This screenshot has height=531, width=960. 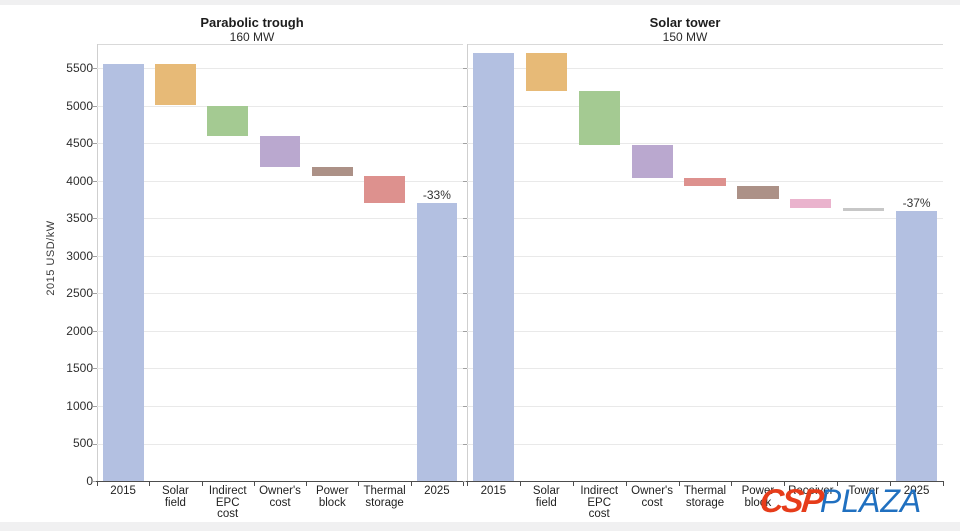 I want to click on y-tick-label: 5000, so click(x=79, y=105).